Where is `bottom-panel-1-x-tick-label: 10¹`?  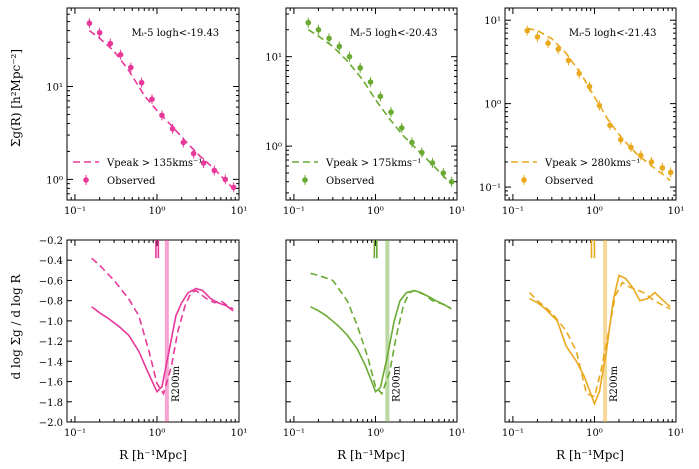 bottom-panel-1-x-tick-label: 10¹ is located at coordinates (239, 433).